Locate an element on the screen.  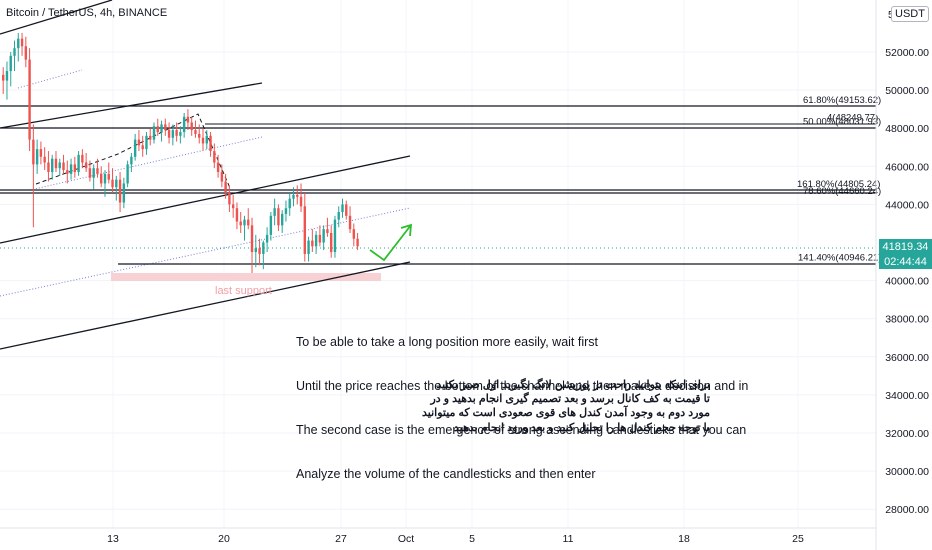
fib-level-label: 61.80%(49153.62) is located at coordinates (842, 100).